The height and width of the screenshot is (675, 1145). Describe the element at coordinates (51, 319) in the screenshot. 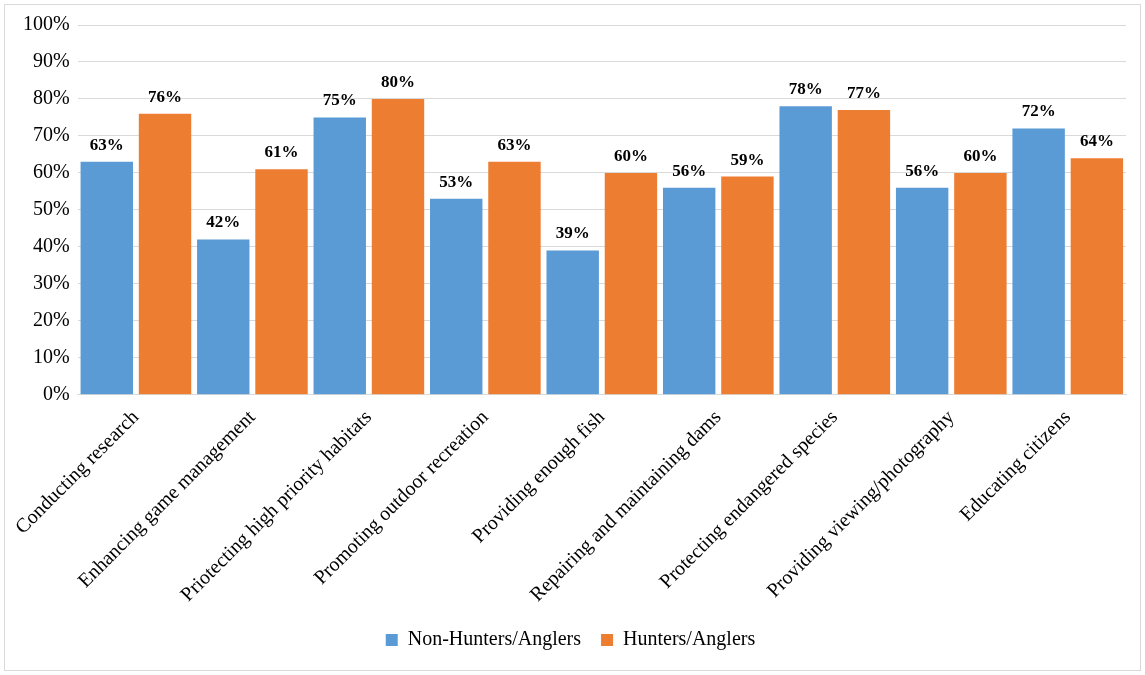

I see `y-tick-label: 20%` at that location.